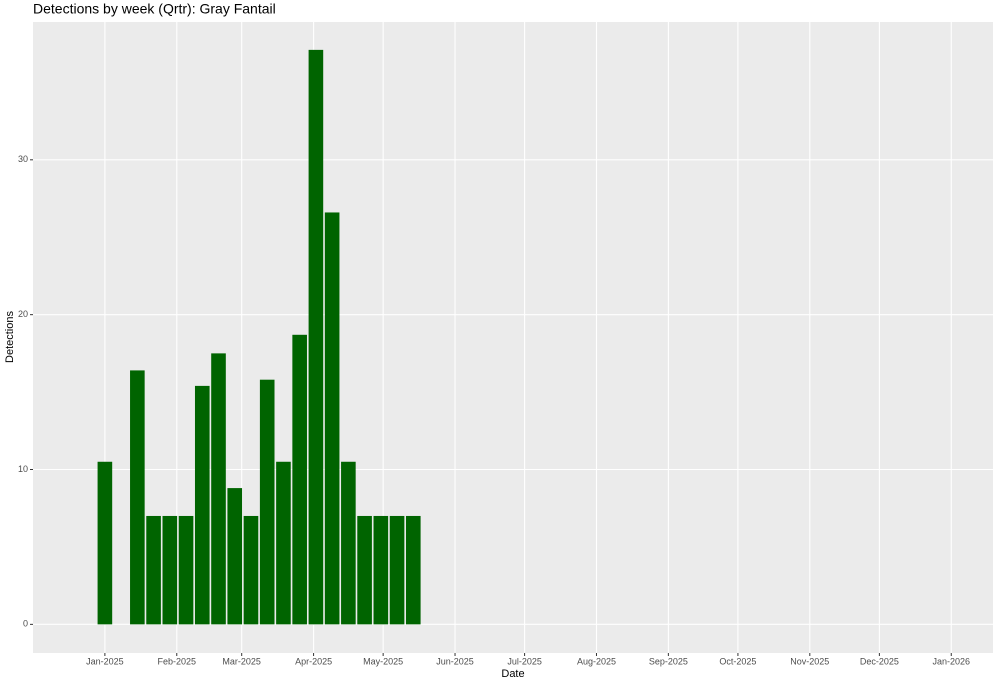 The image size is (1000, 685). I want to click on x-tick-label: Aug-2025, so click(596, 661).